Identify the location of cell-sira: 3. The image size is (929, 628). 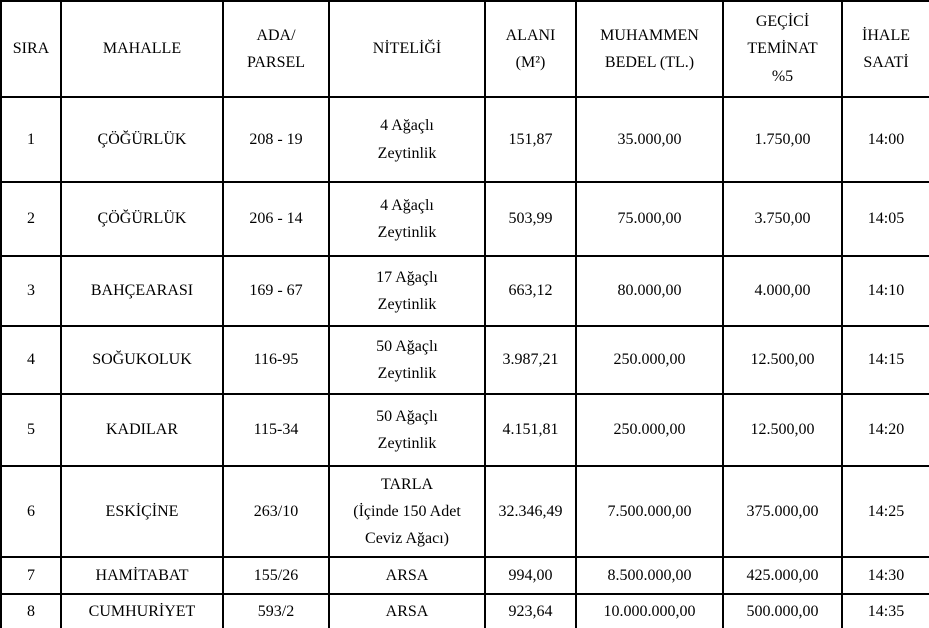
(31, 291).